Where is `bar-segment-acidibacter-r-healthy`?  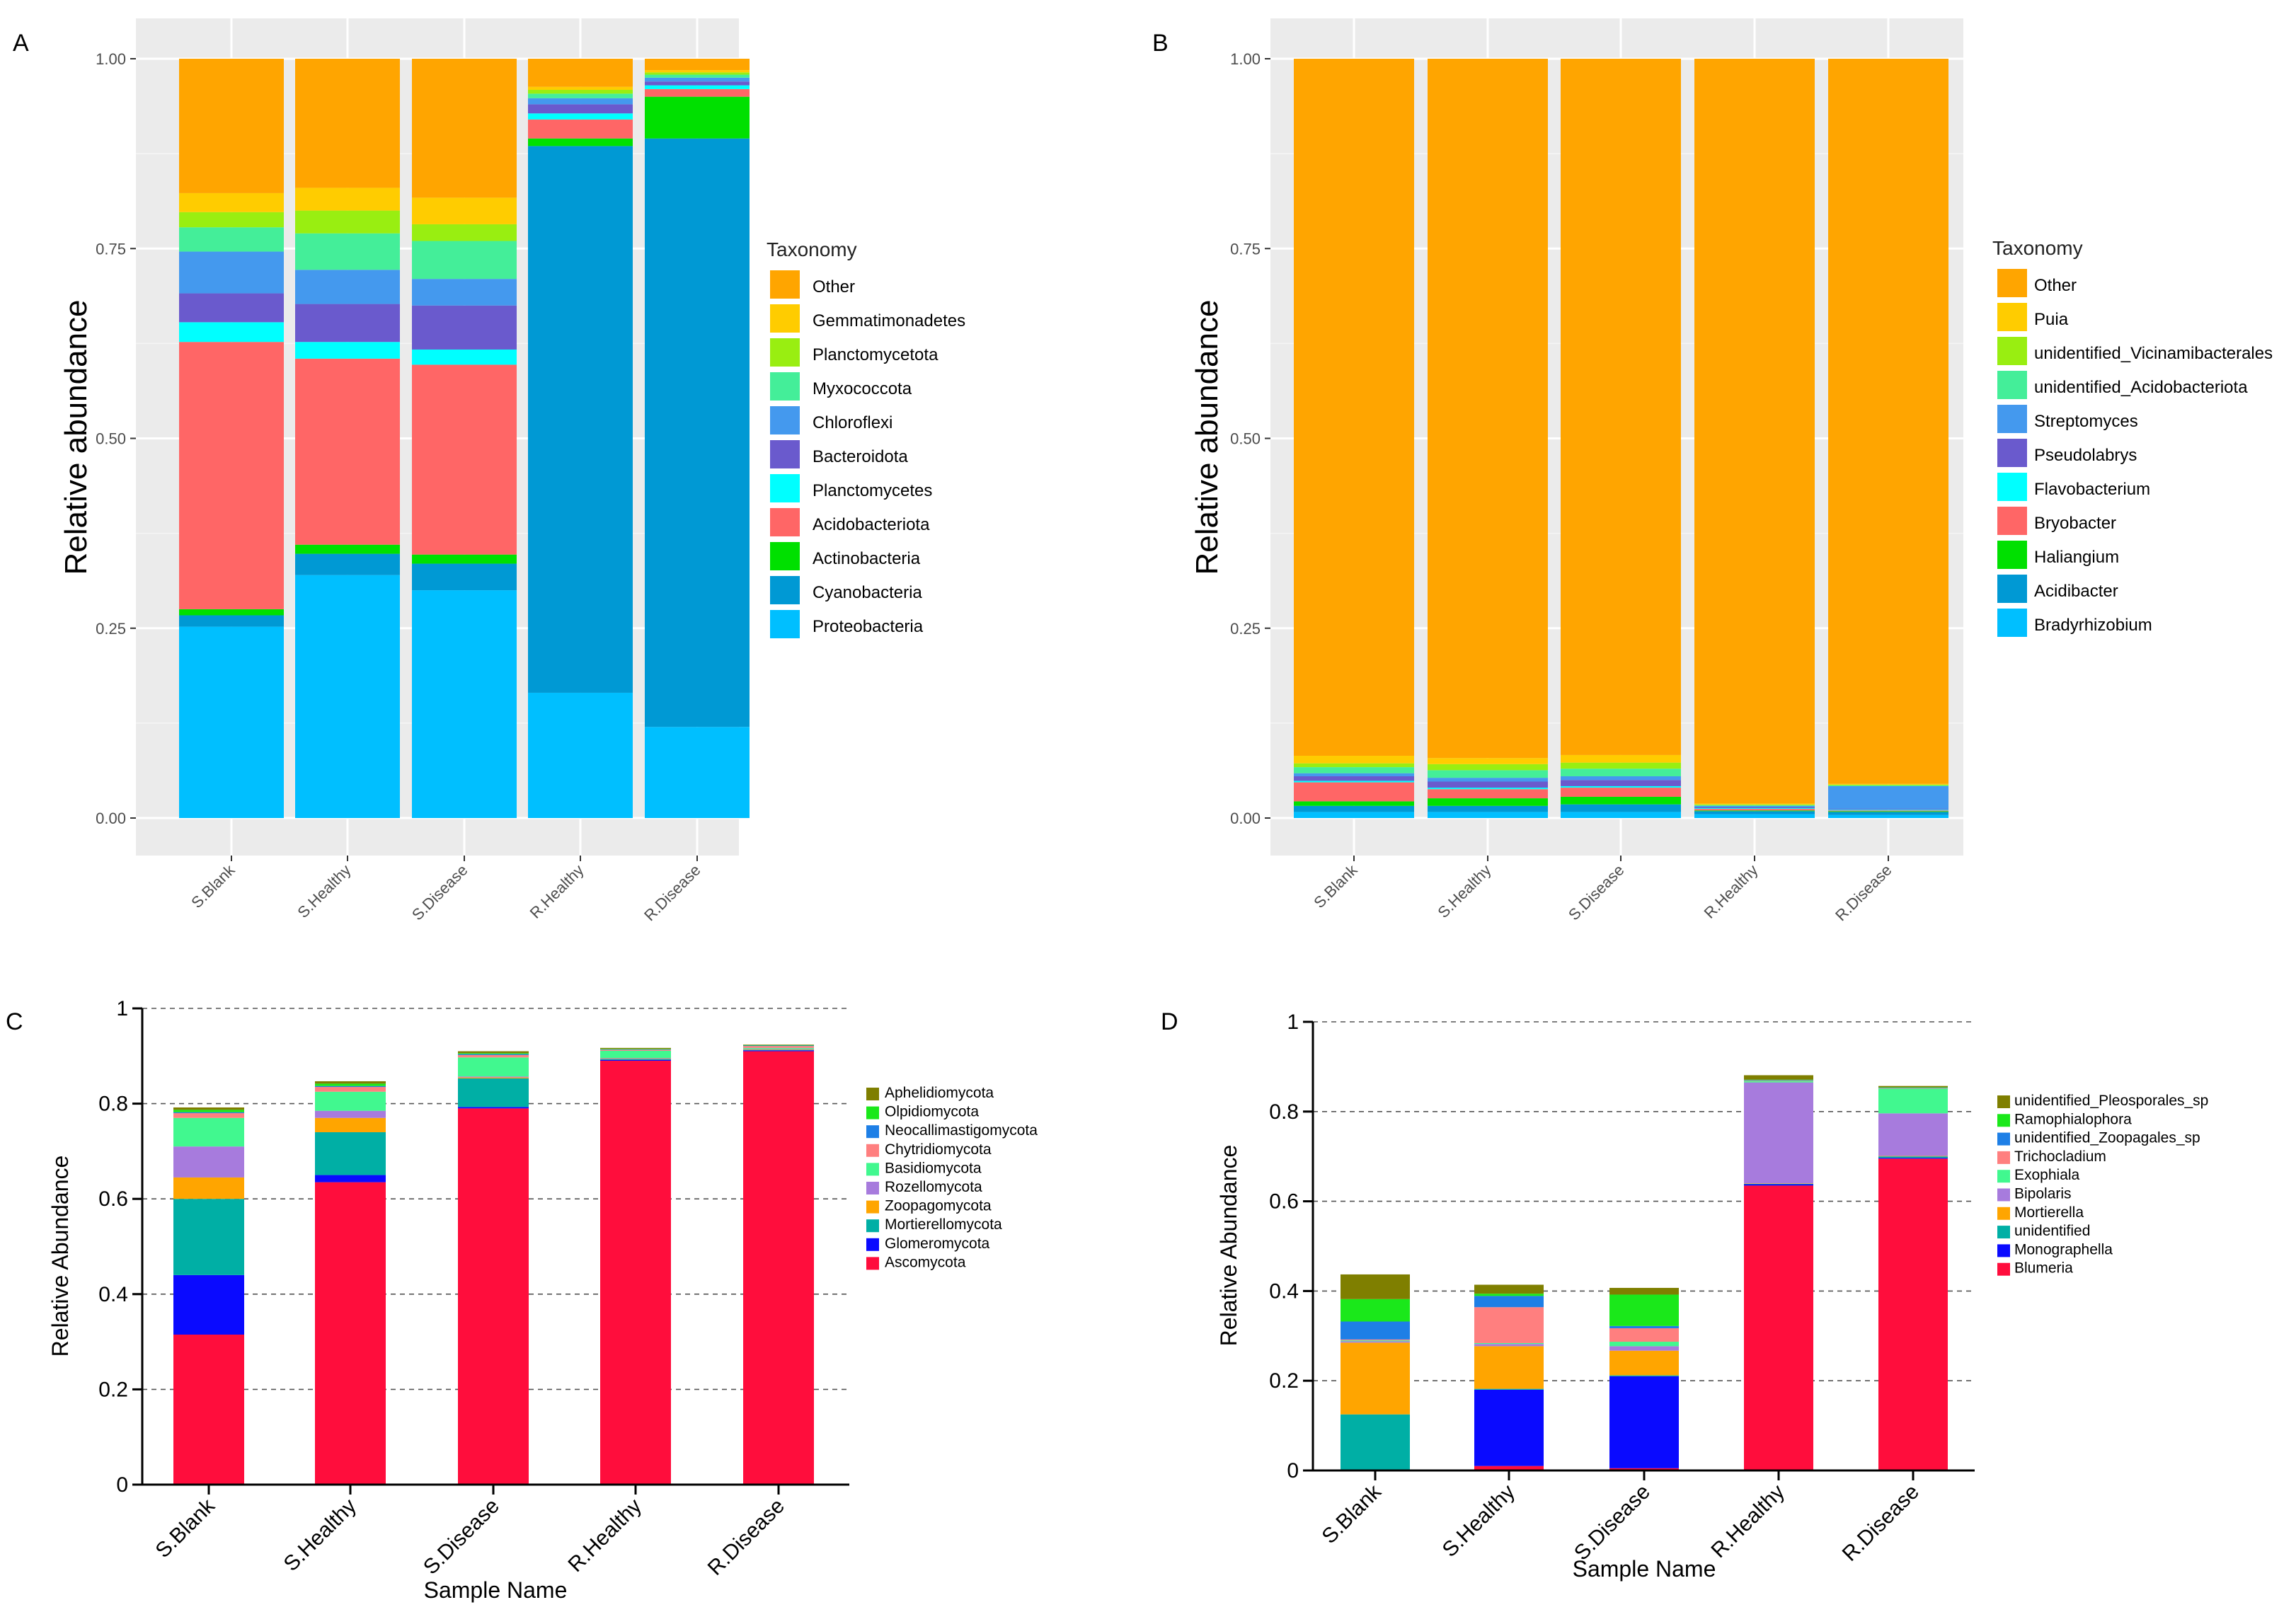
bar-segment-acidibacter-r-healthy is located at coordinates (1755, 813).